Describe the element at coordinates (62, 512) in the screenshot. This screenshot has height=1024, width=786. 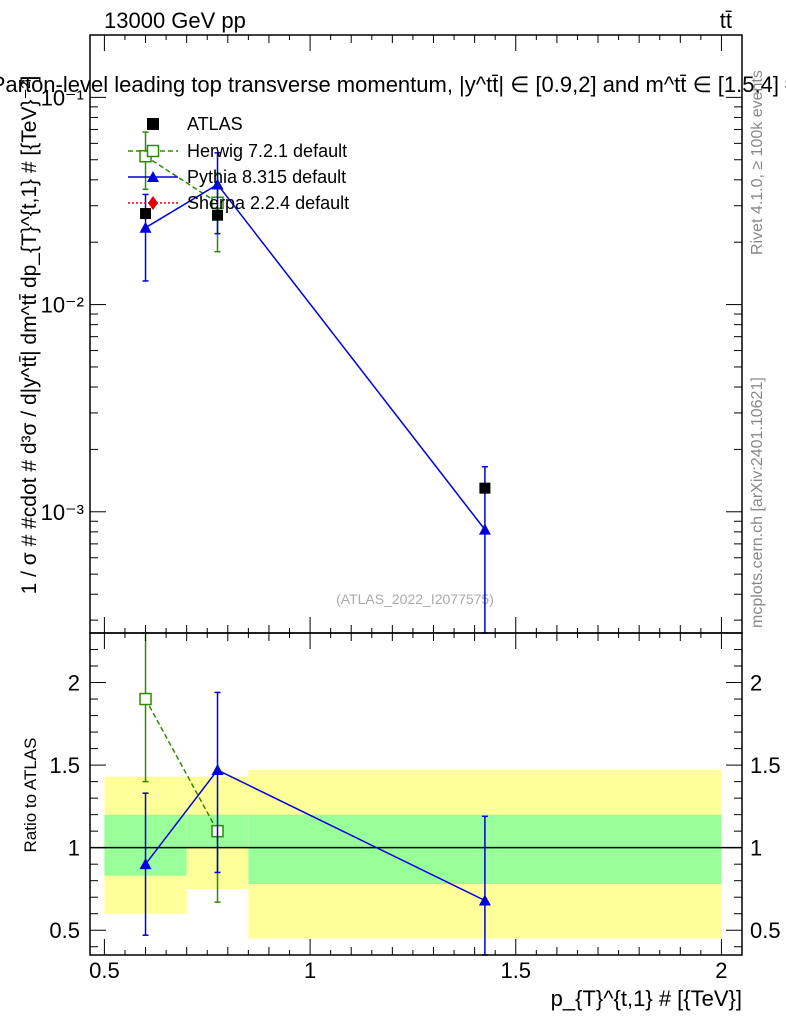
I see `y-tick-label: 10⁻³` at that location.